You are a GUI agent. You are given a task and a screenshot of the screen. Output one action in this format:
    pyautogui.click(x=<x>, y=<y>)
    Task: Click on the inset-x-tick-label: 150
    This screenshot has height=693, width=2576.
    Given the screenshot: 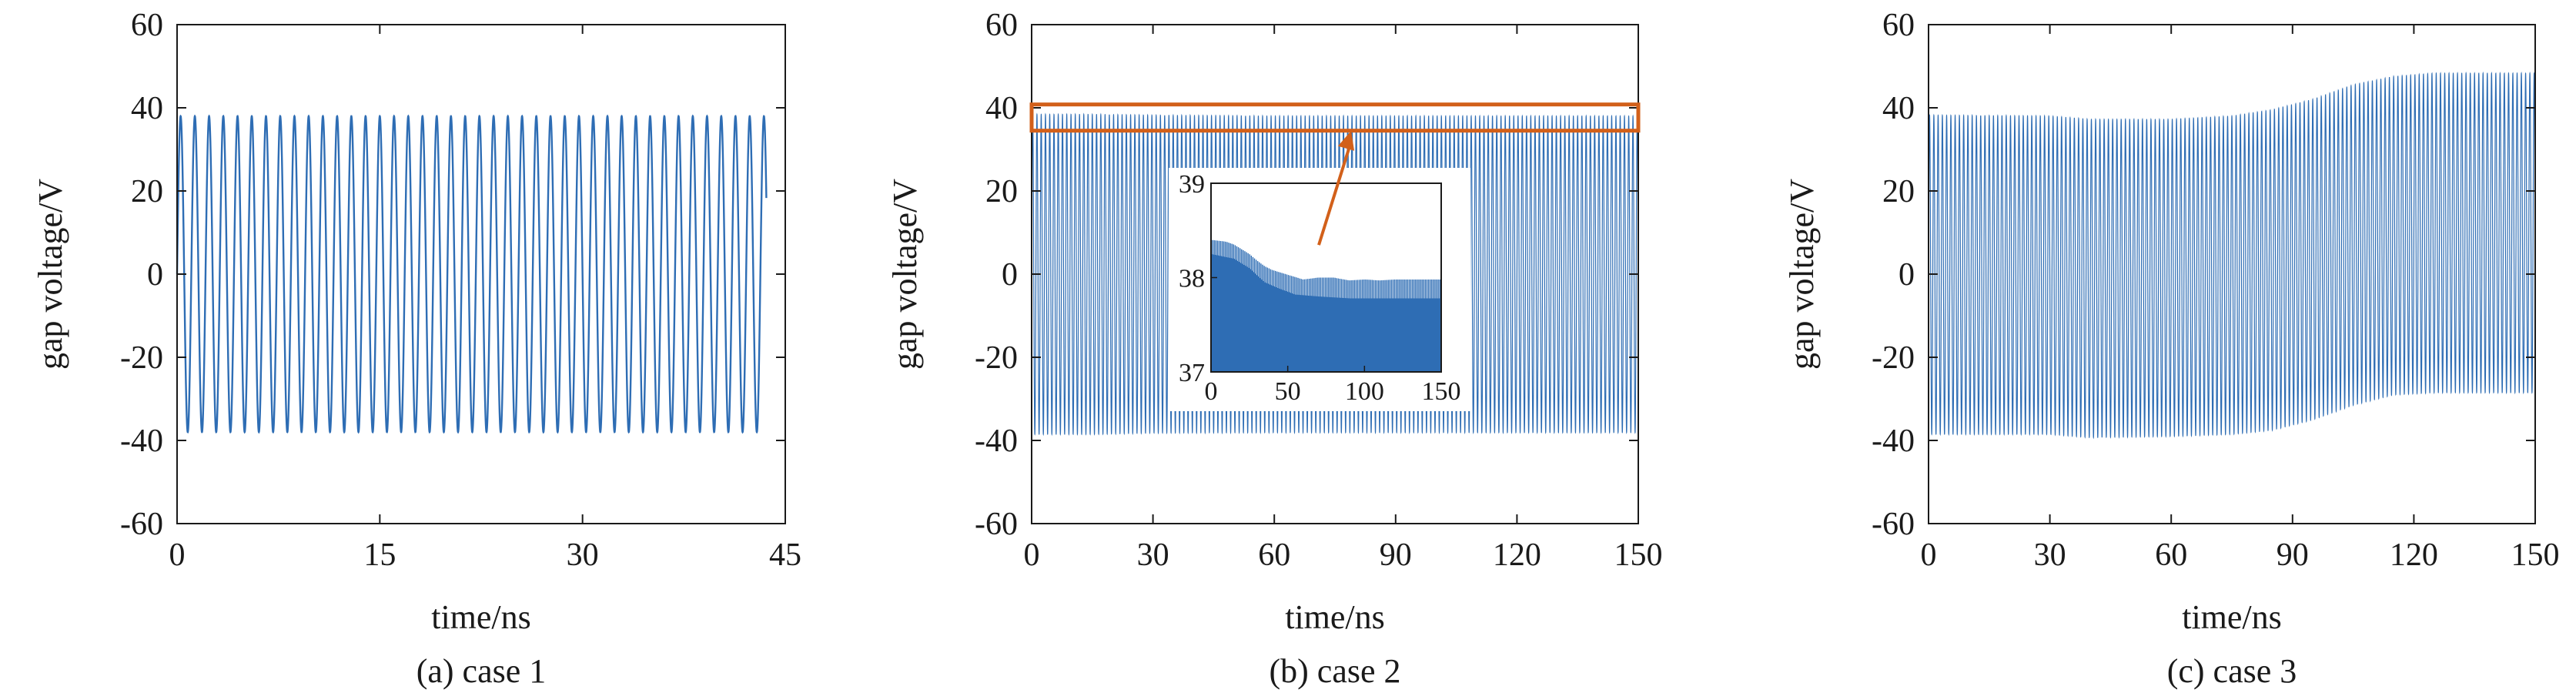 What is the action you would take?
    pyautogui.click(x=1442, y=391)
    